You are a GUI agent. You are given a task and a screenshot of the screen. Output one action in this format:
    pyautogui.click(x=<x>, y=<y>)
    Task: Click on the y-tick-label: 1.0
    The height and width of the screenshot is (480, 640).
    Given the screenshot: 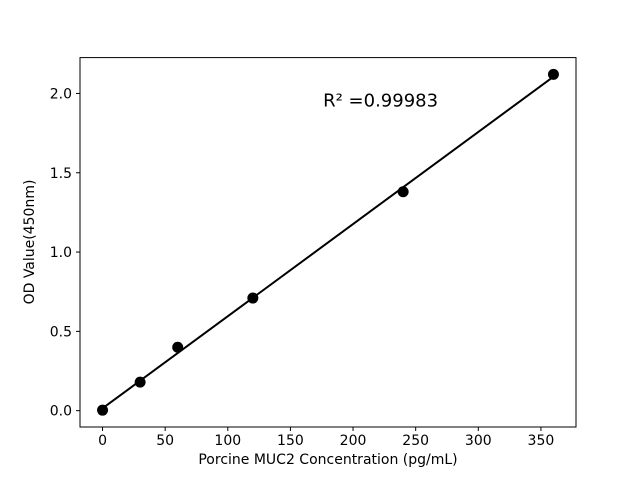 What is the action you would take?
    pyautogui.click(x=61, y=253)
    